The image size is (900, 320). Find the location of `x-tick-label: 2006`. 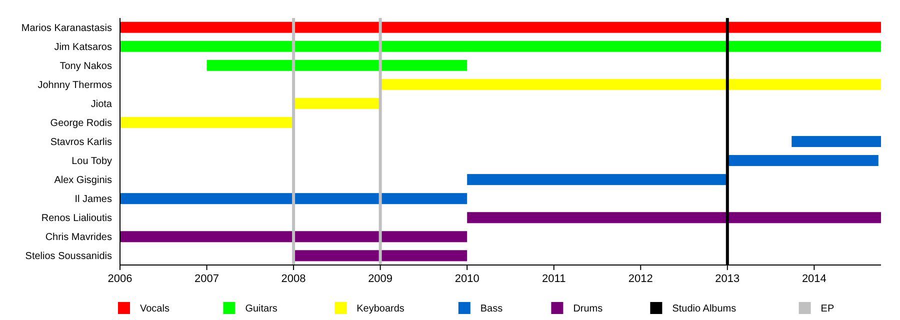

x-tick-label: 2006 is located at coordinates (120, 279).